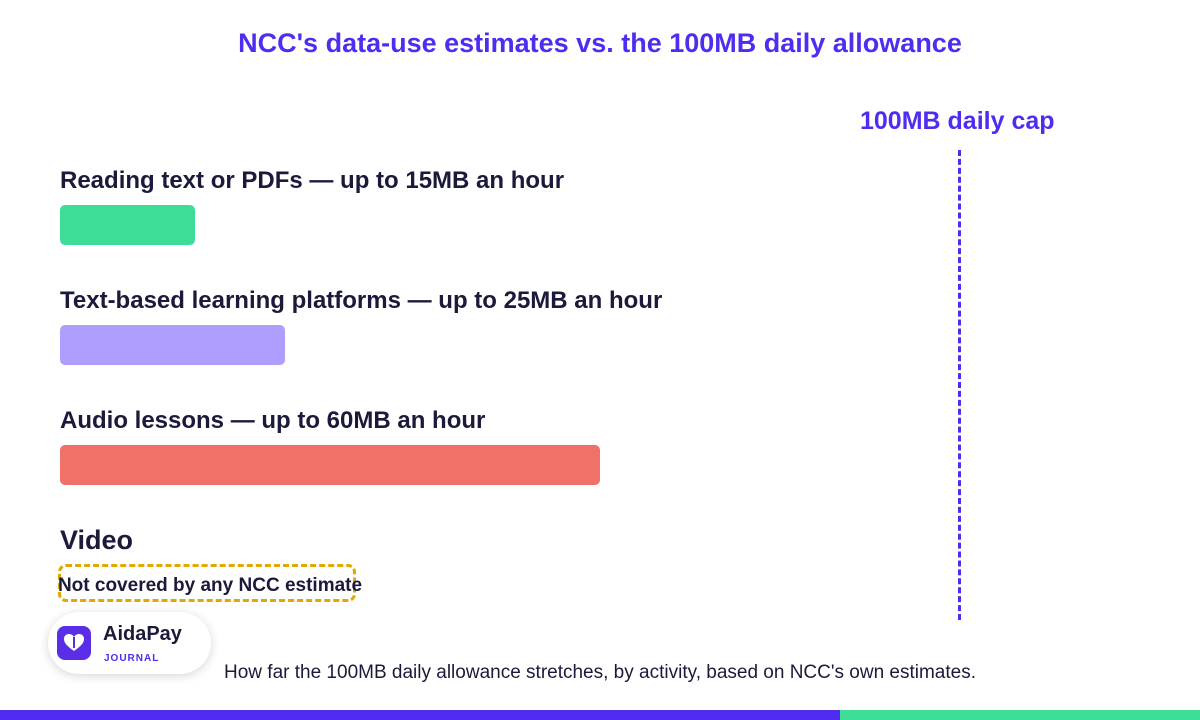 Image resolution: width=1200 pixels, height=720 pixels. I want to click on logo-name: AidaPay, so click(142, 634).